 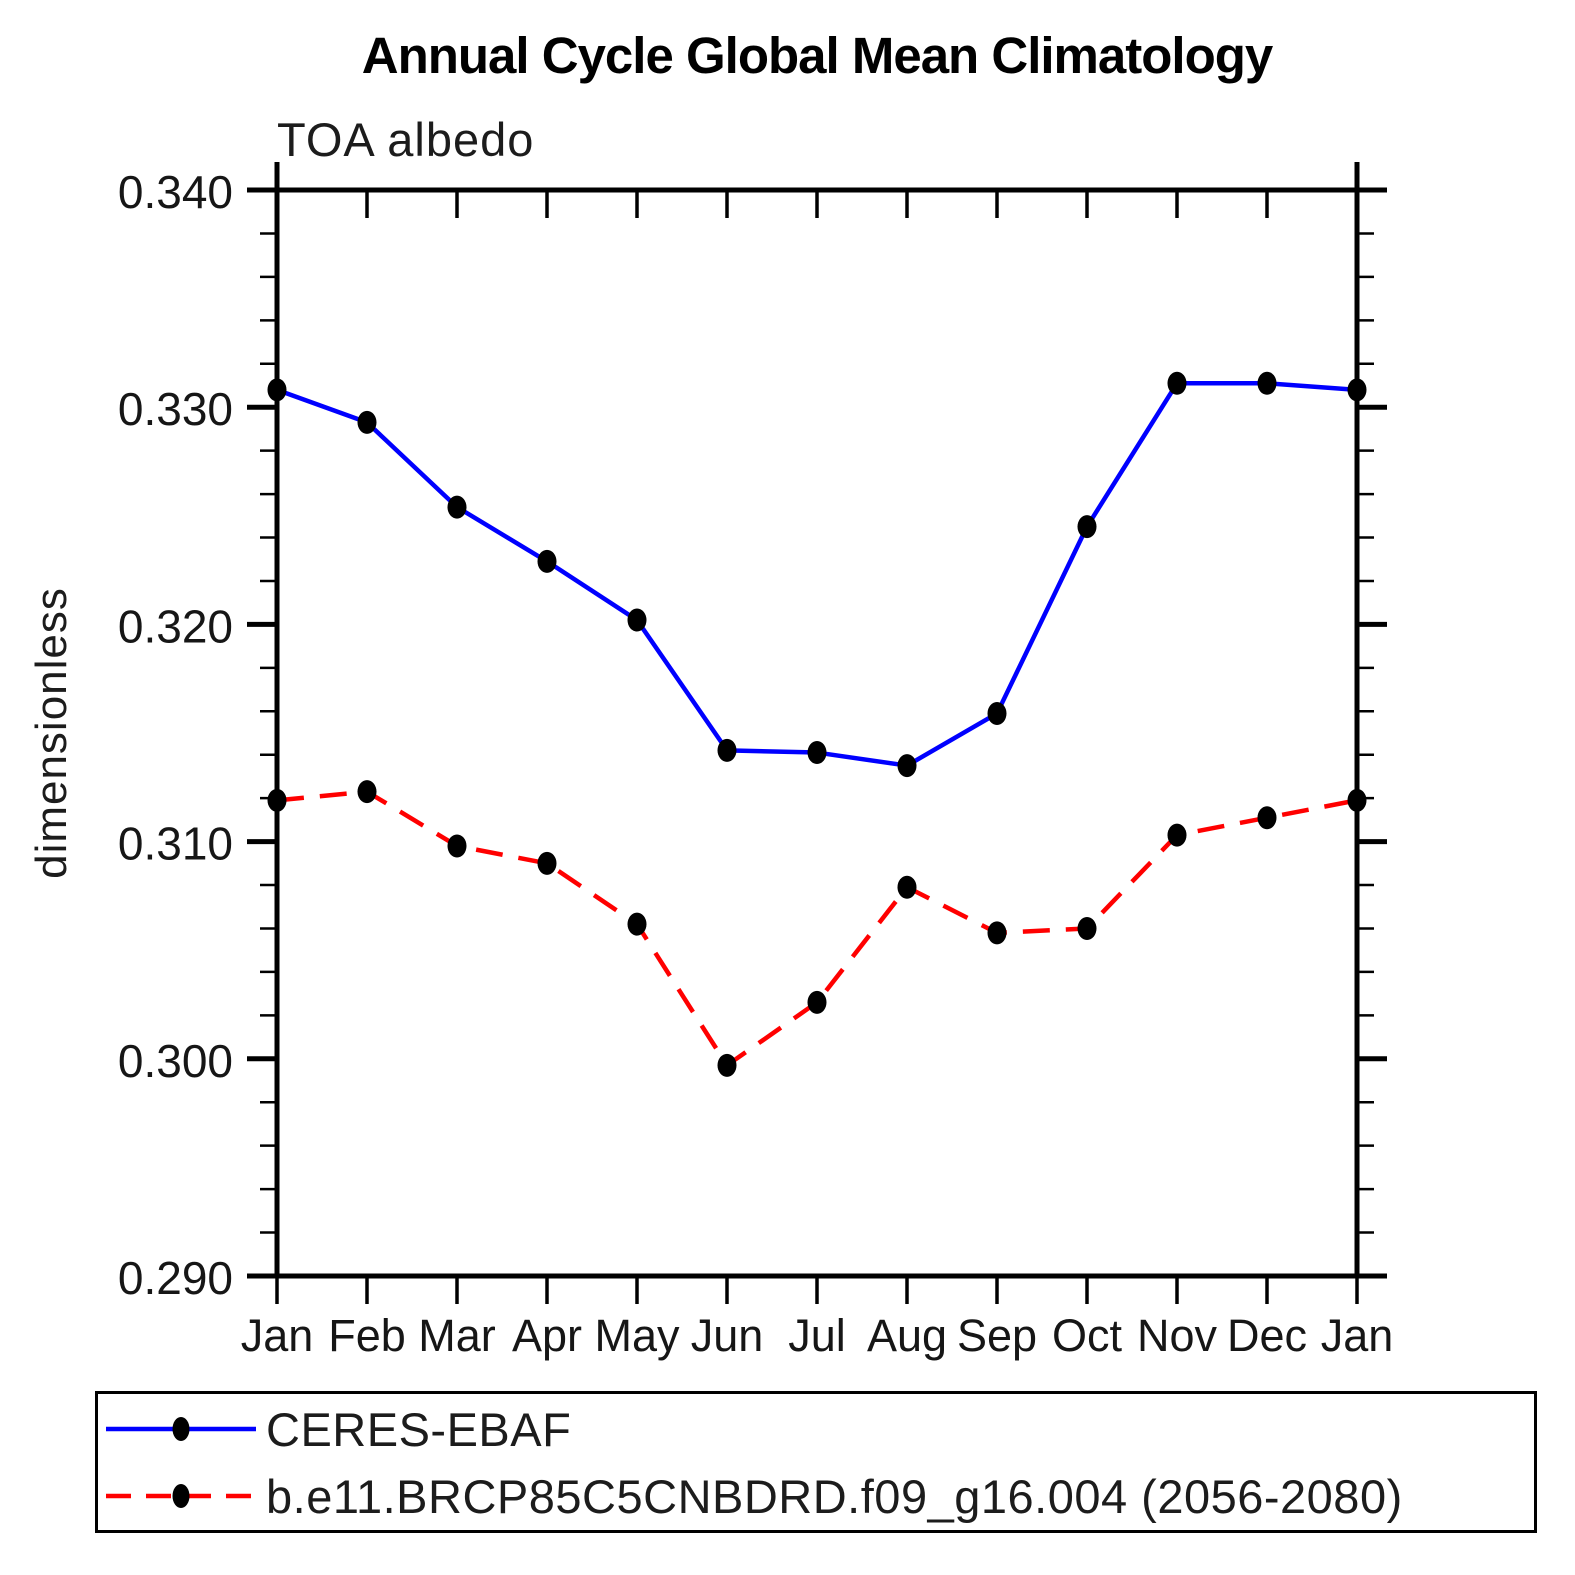 I want to click on legend-sample-solid, so click(x=181, y=1429).